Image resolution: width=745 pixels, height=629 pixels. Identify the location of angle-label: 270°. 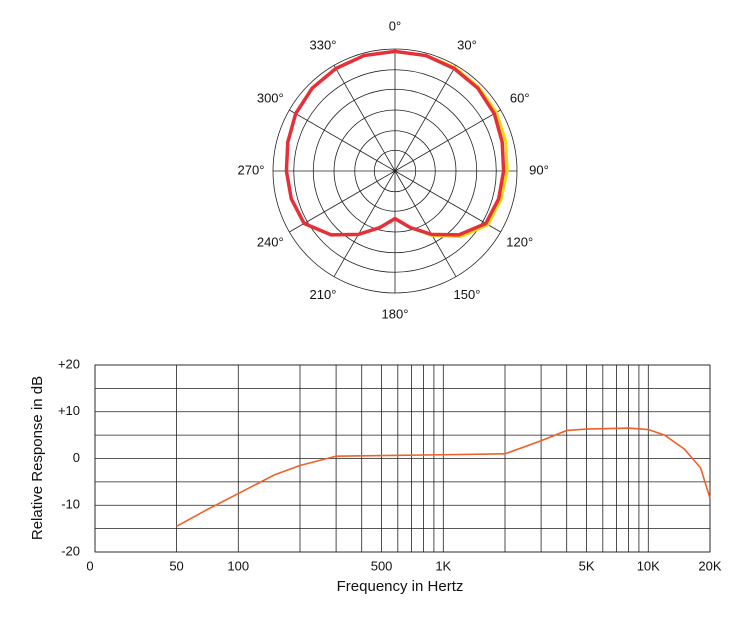
(251, 169).